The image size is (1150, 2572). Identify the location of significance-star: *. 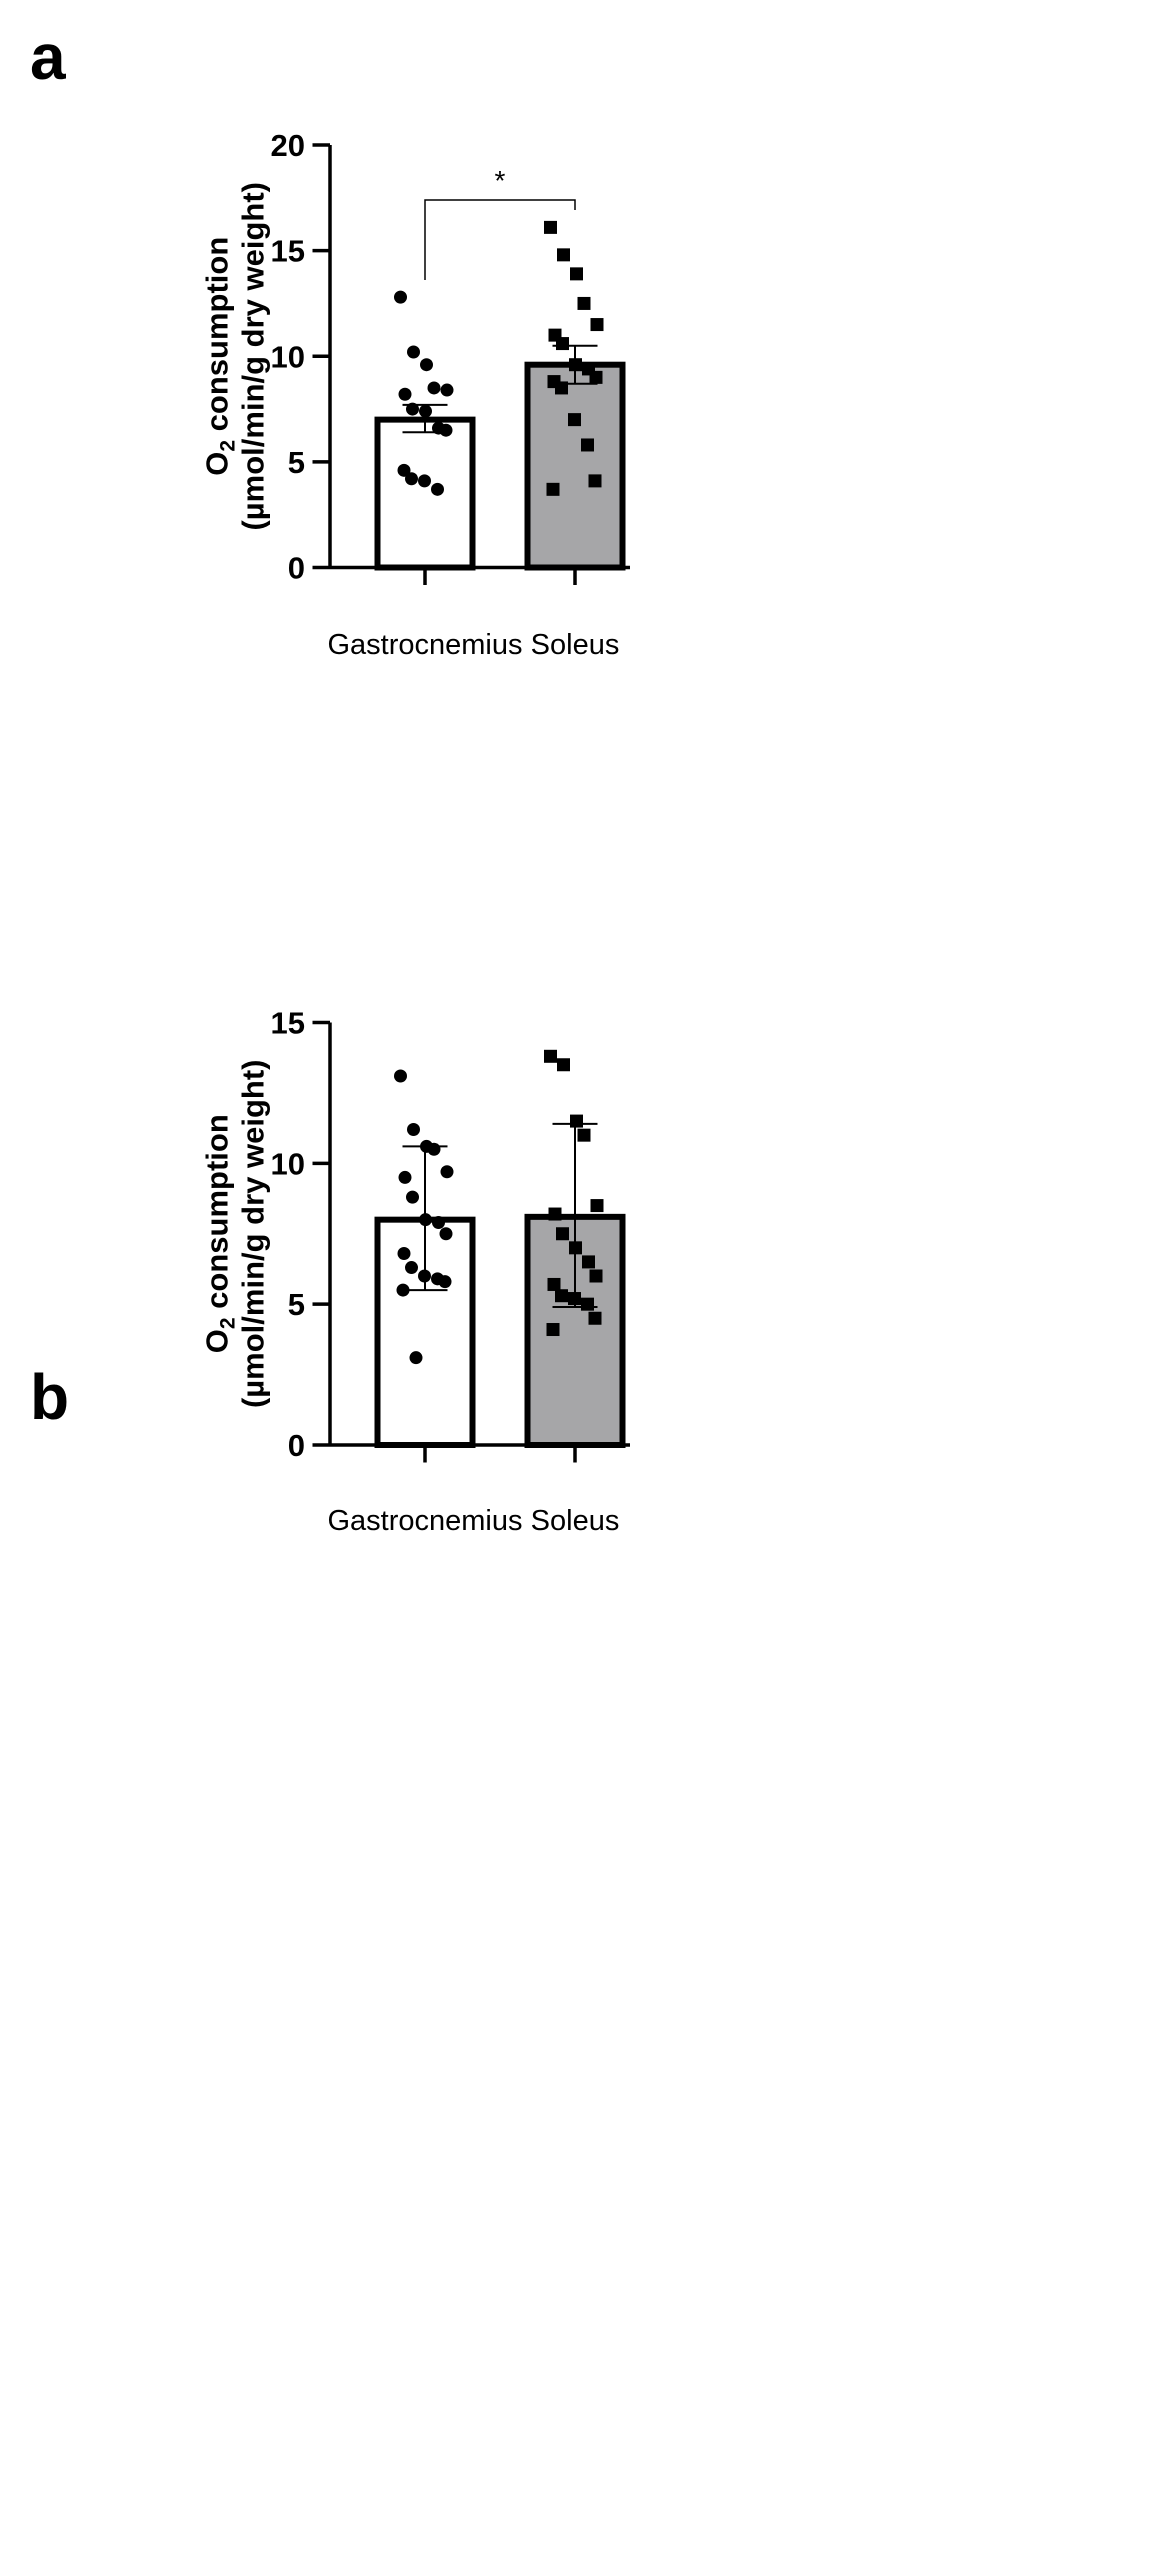
(500, 180).